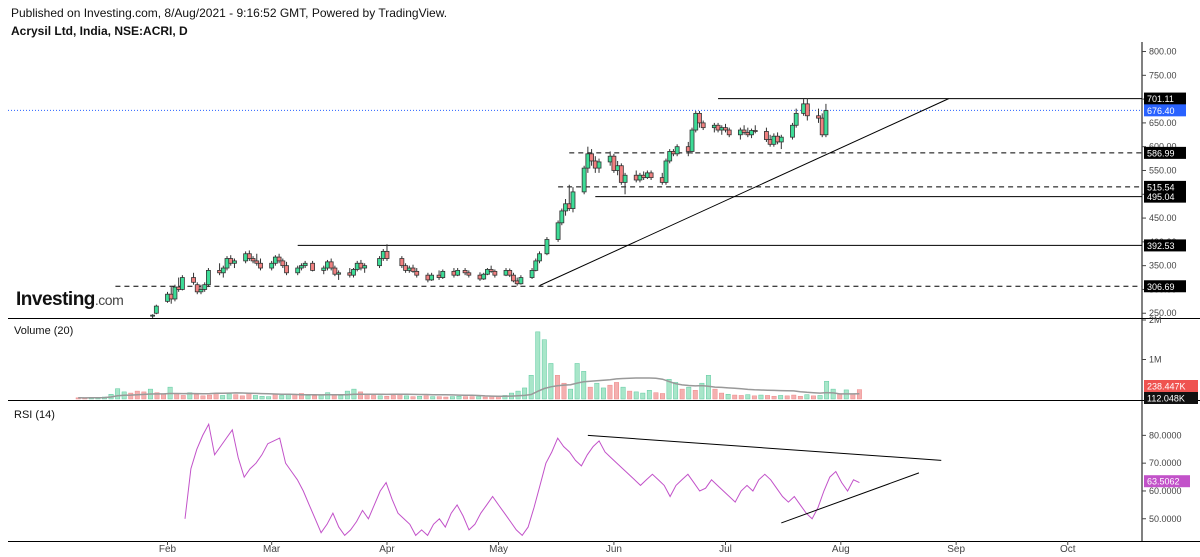  What do you see at coordinates (1165, 463) in the screenshot?
I see `rsi-axis-label: 70.0000` at bounding box center [1165, 463].